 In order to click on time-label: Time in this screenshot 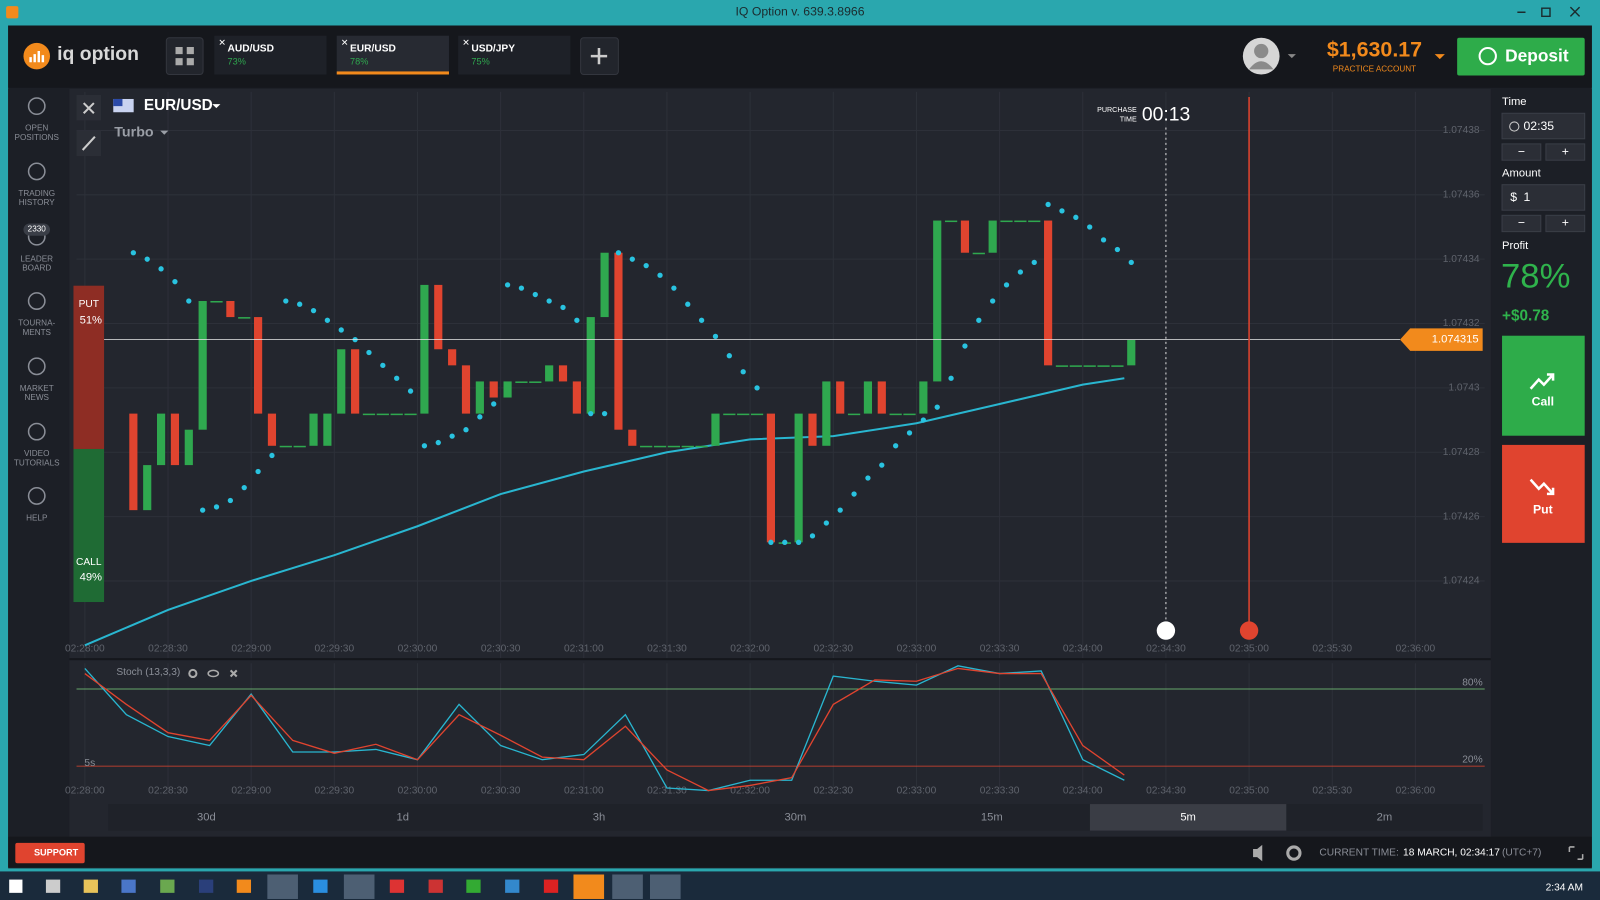, I will do `click(1514, 102)`.